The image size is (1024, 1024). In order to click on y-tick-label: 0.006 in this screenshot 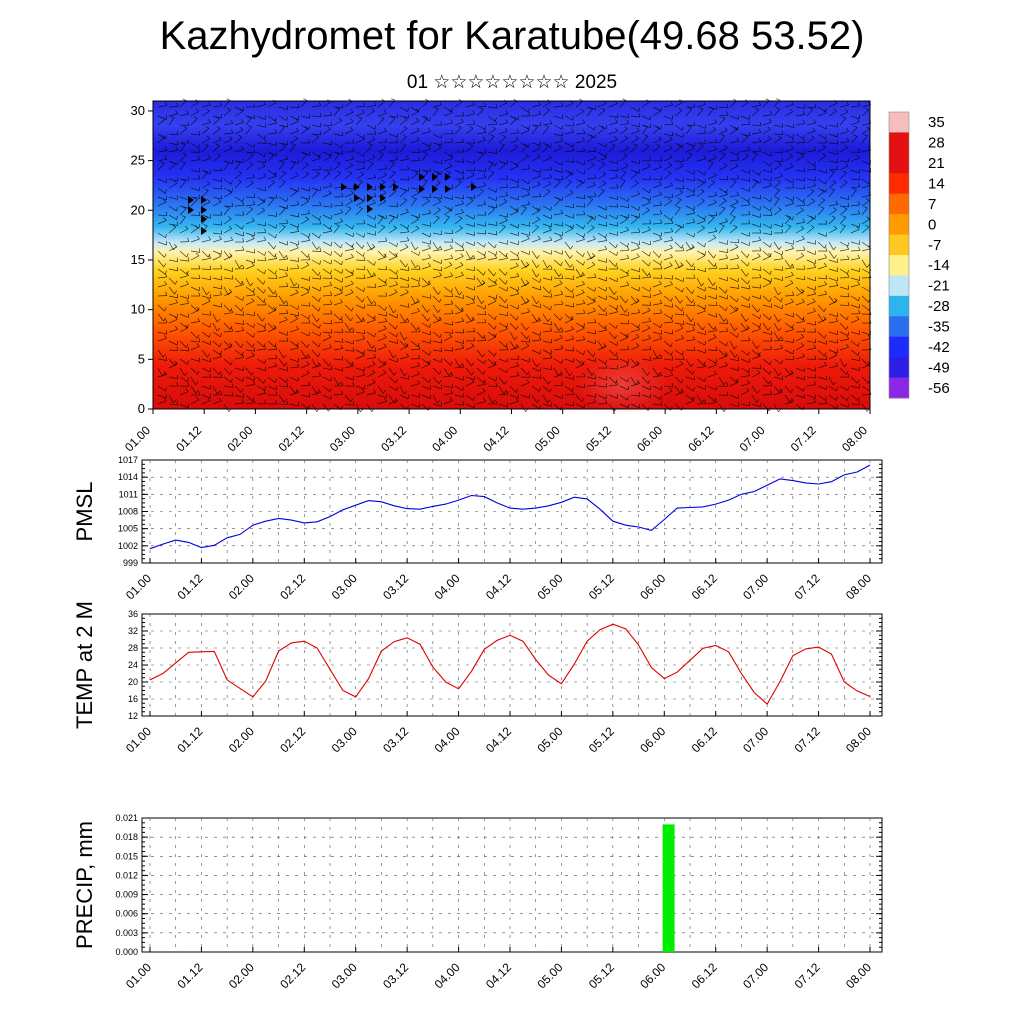, I will do `click(126, 914)`.